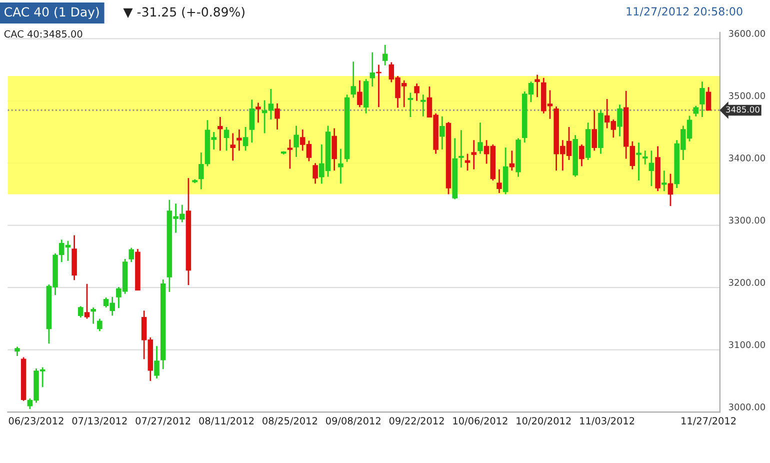 Image resolution: width=770 pixels, height=463 pixels. Describe the element at coordinates (747, 96) in the screenshot. I see `y-tick-label: 3500.00` at that location.